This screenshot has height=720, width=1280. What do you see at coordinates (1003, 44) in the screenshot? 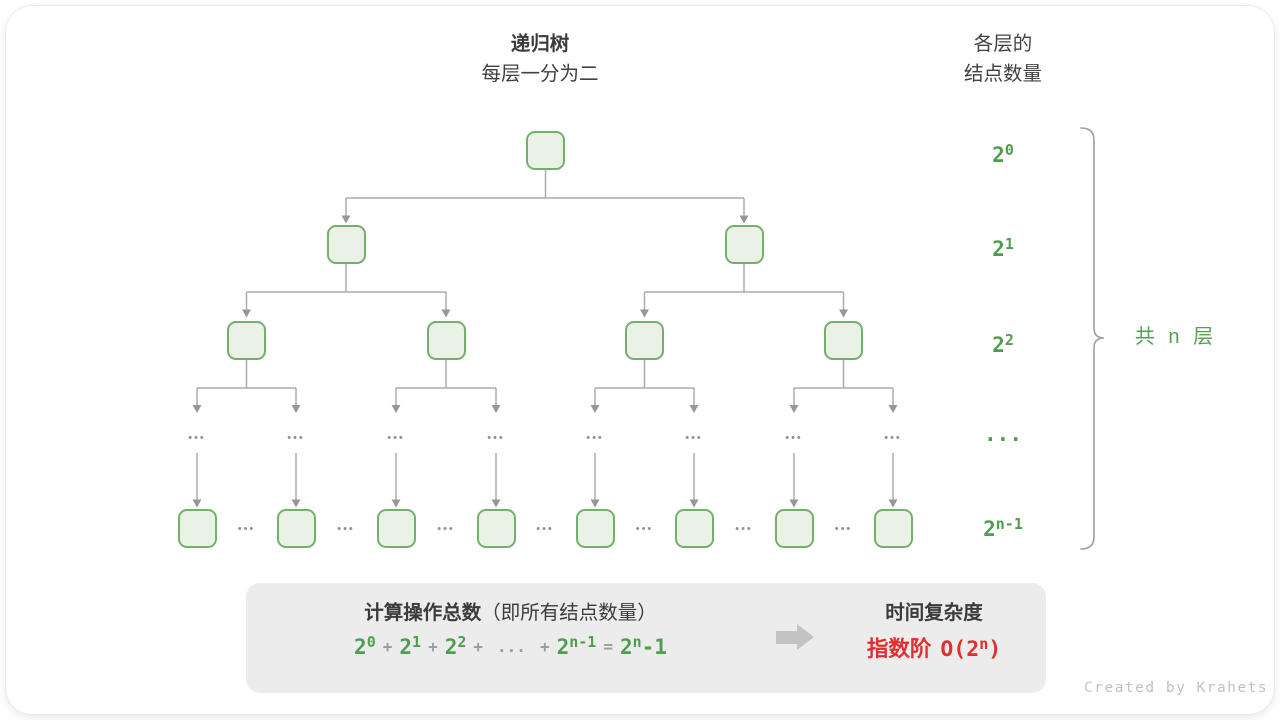
I see `levels-header-line1: 各层的` at bounding box center [1003, 44].